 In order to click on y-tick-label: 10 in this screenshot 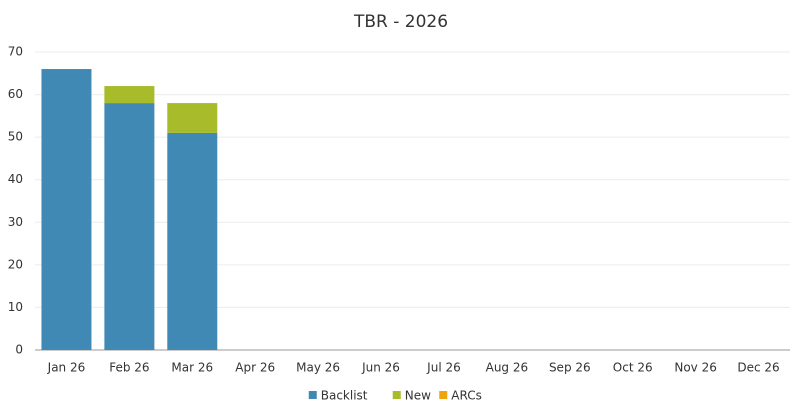, I will do `click(15, 307)`.